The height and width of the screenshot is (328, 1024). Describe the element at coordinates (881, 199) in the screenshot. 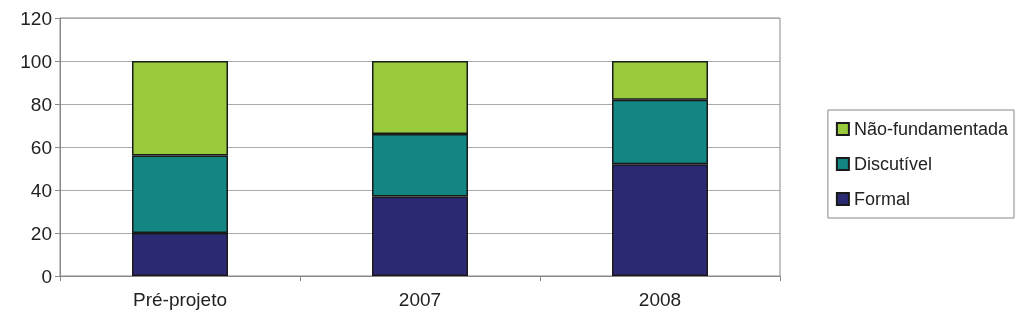

I see `legend-label: Formal` at that location.